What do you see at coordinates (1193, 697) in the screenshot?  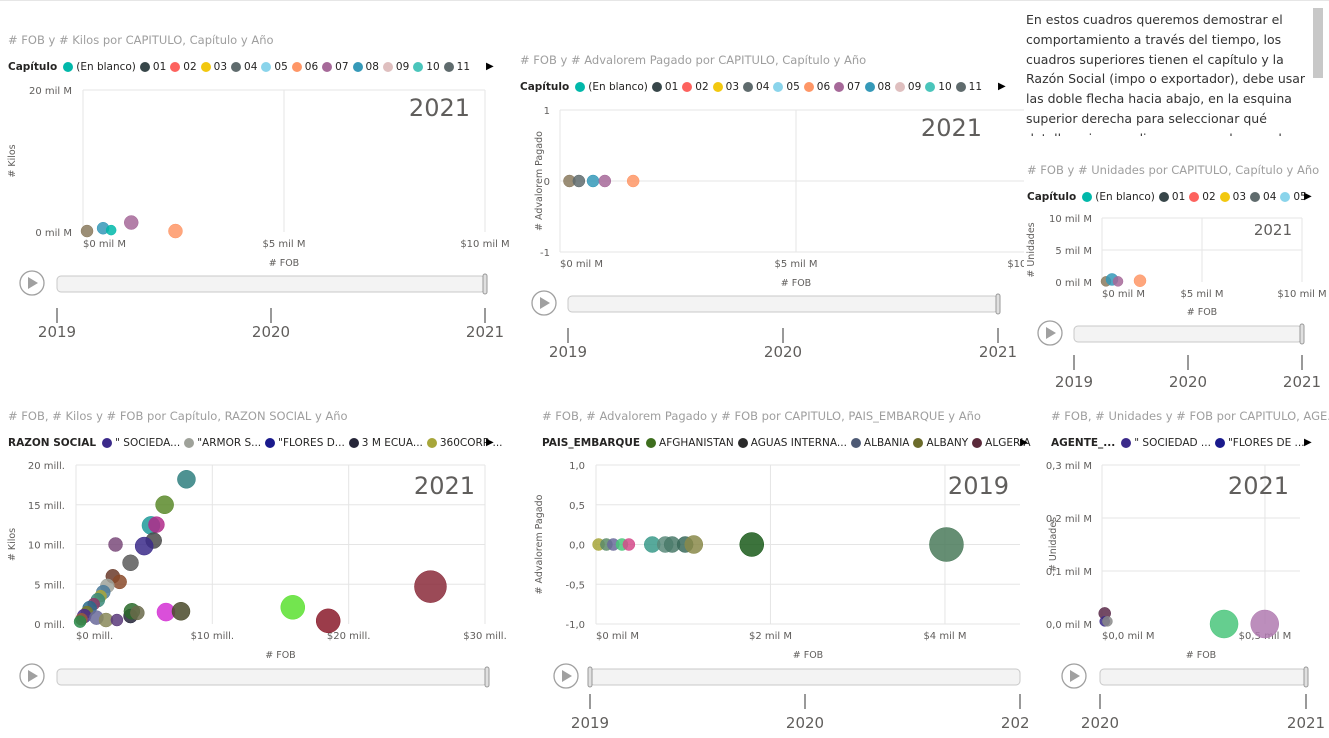 I see `play-axis: 2020 2021` at bounding box center [1193, 697].